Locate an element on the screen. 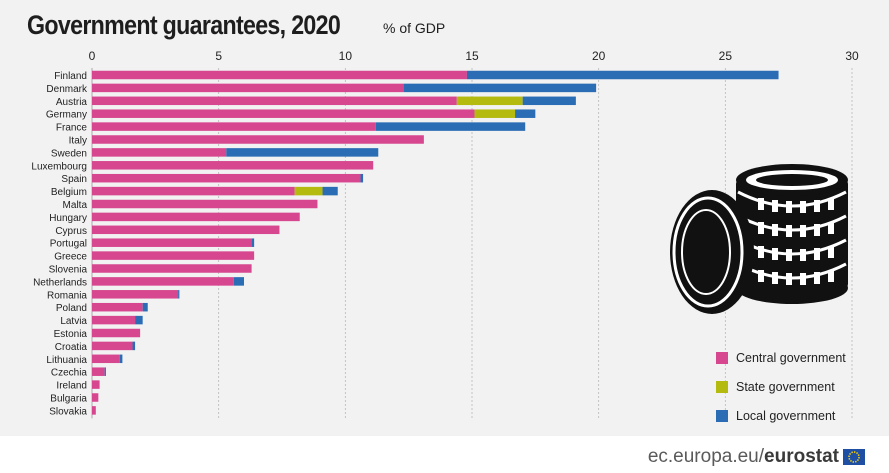  category-label: Finland is located at coordinates (70, 76).